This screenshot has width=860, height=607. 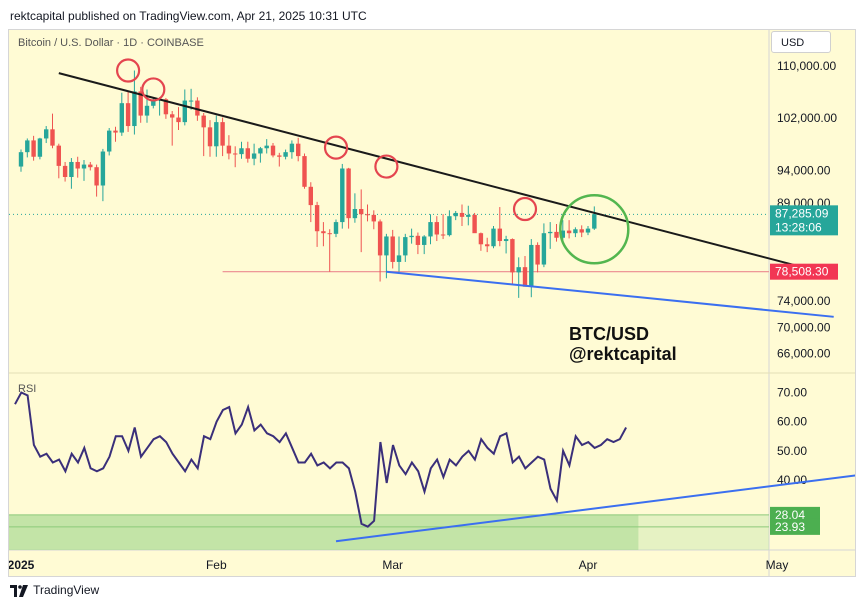 I want to click on rsi-zone-label: 23.93, so click(x=790, y=527).